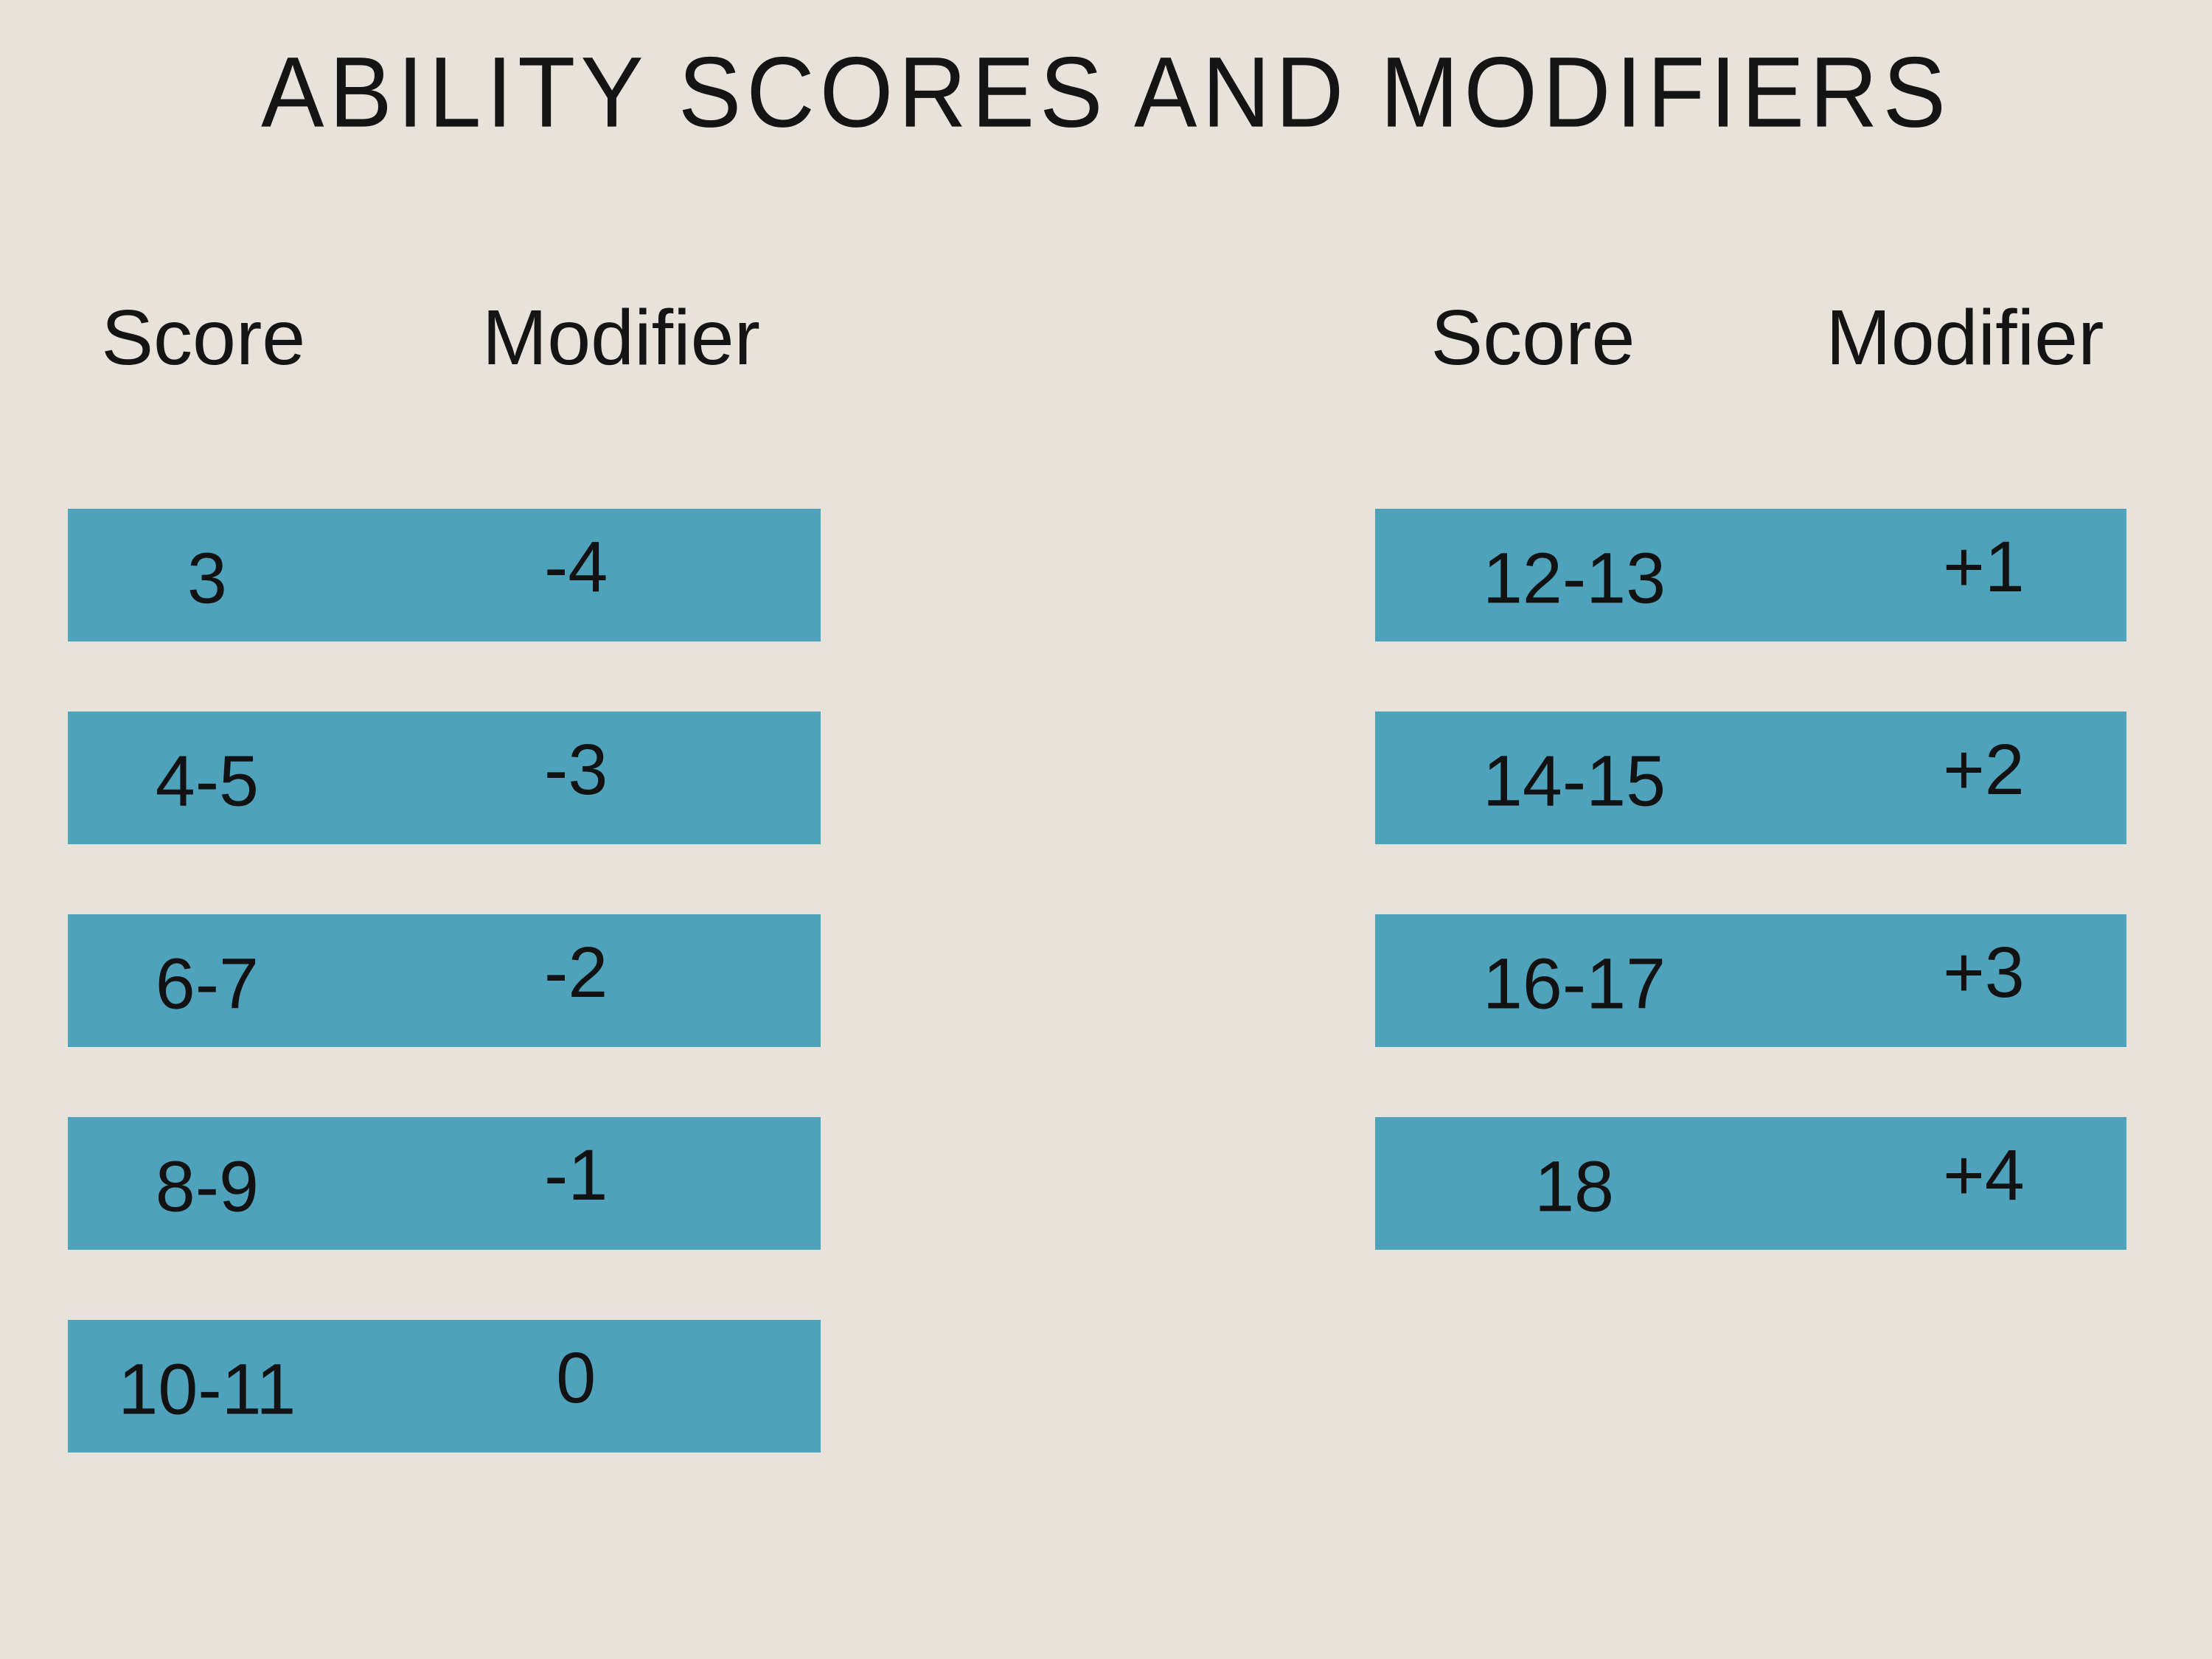 The height and width of the screenshot is (1659, 2212). I want to click on table-row: 6-7 -2, so click(444, 980).